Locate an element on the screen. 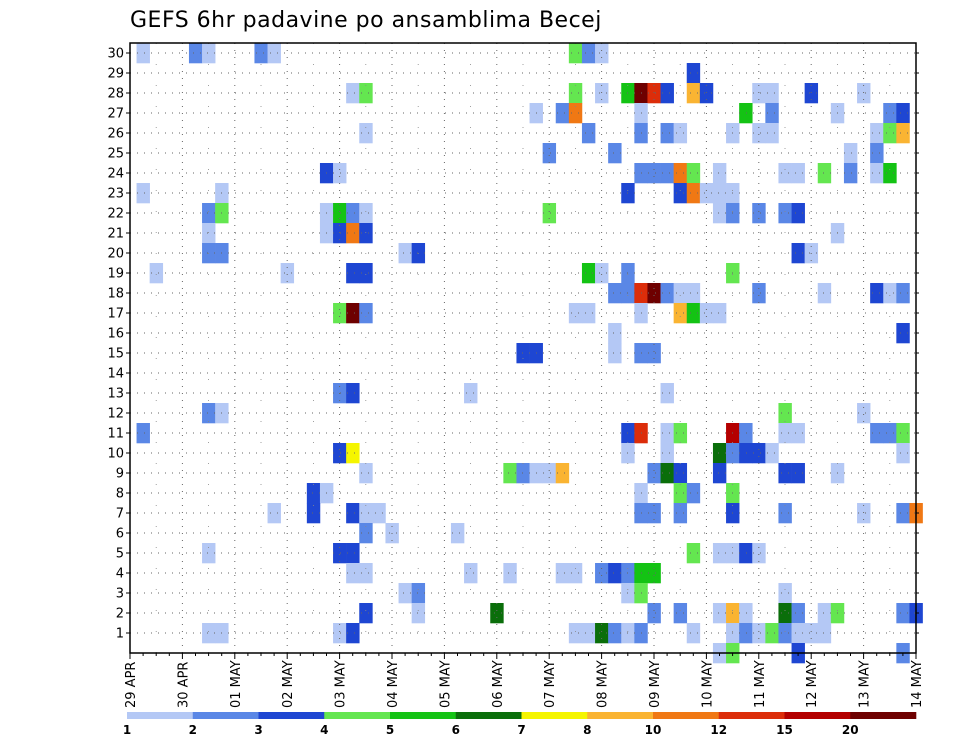 The width and height of the screenshot is (960, 742). y-tick-label: 12 is located at coordinates (115, 414).